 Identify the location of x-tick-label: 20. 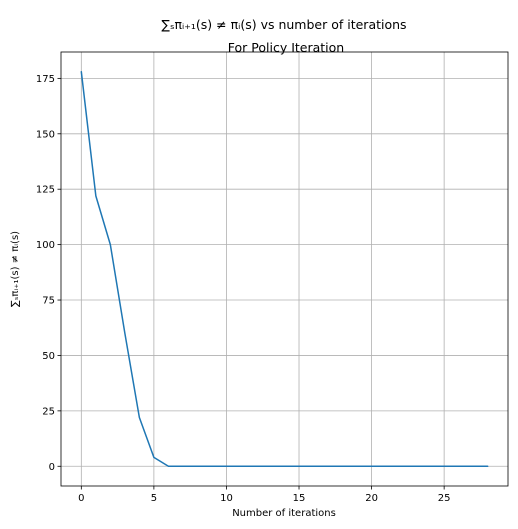
(371, 498).